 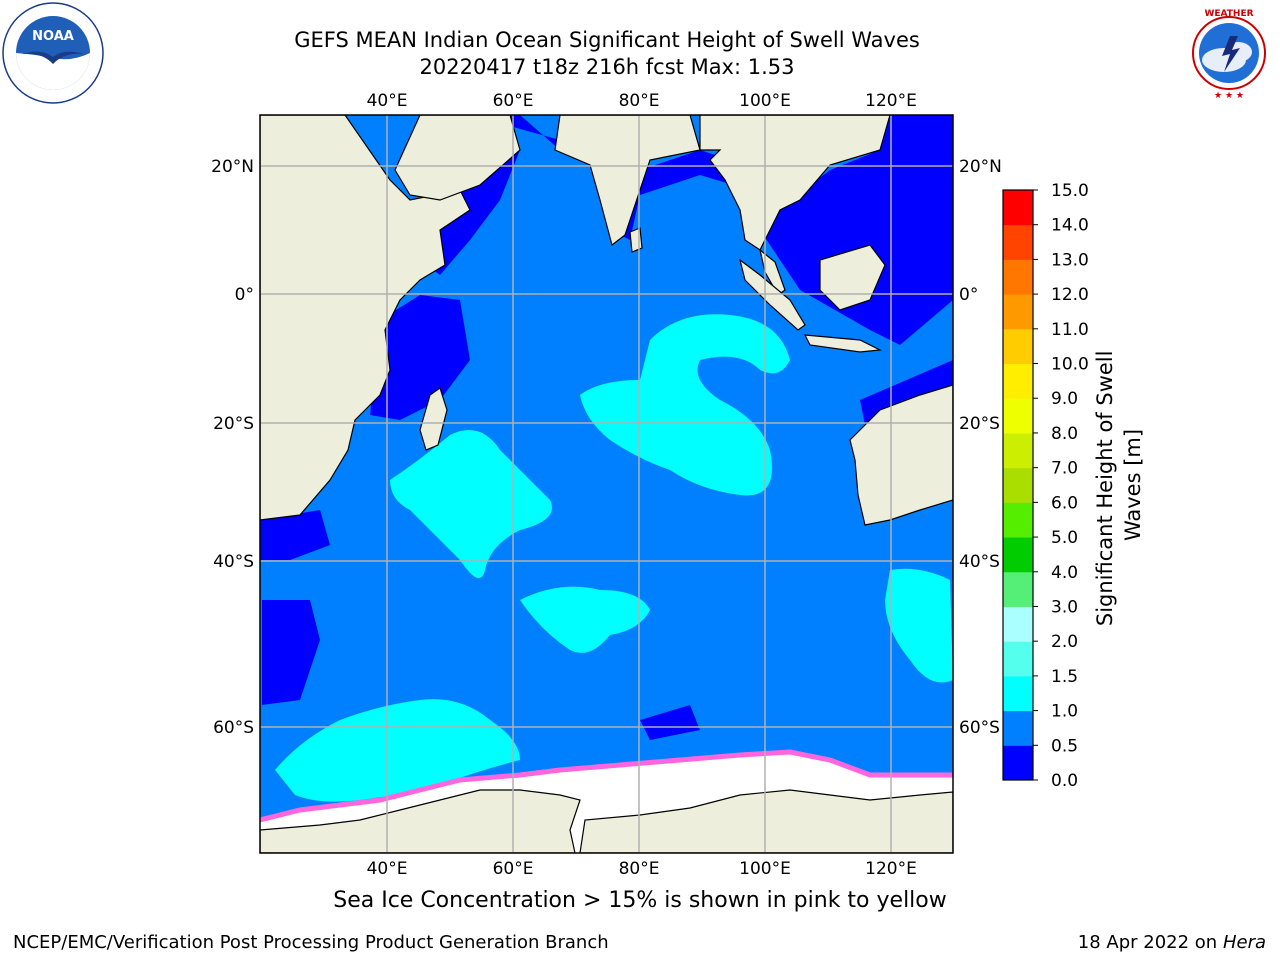 What do you see at coordinates (365, 318) in the screenshot?
I see `africa` at bounding box center [365, 318].